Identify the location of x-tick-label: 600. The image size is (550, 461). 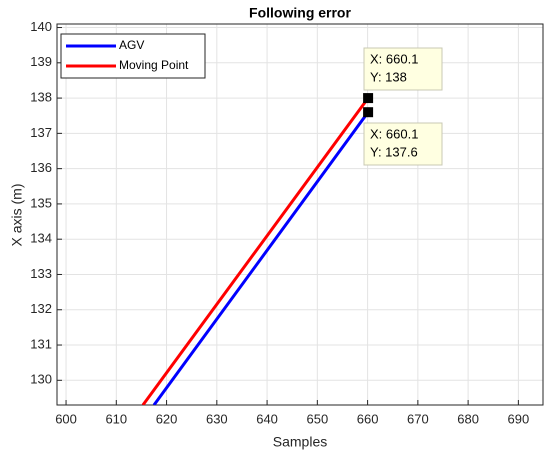
(66, 418).